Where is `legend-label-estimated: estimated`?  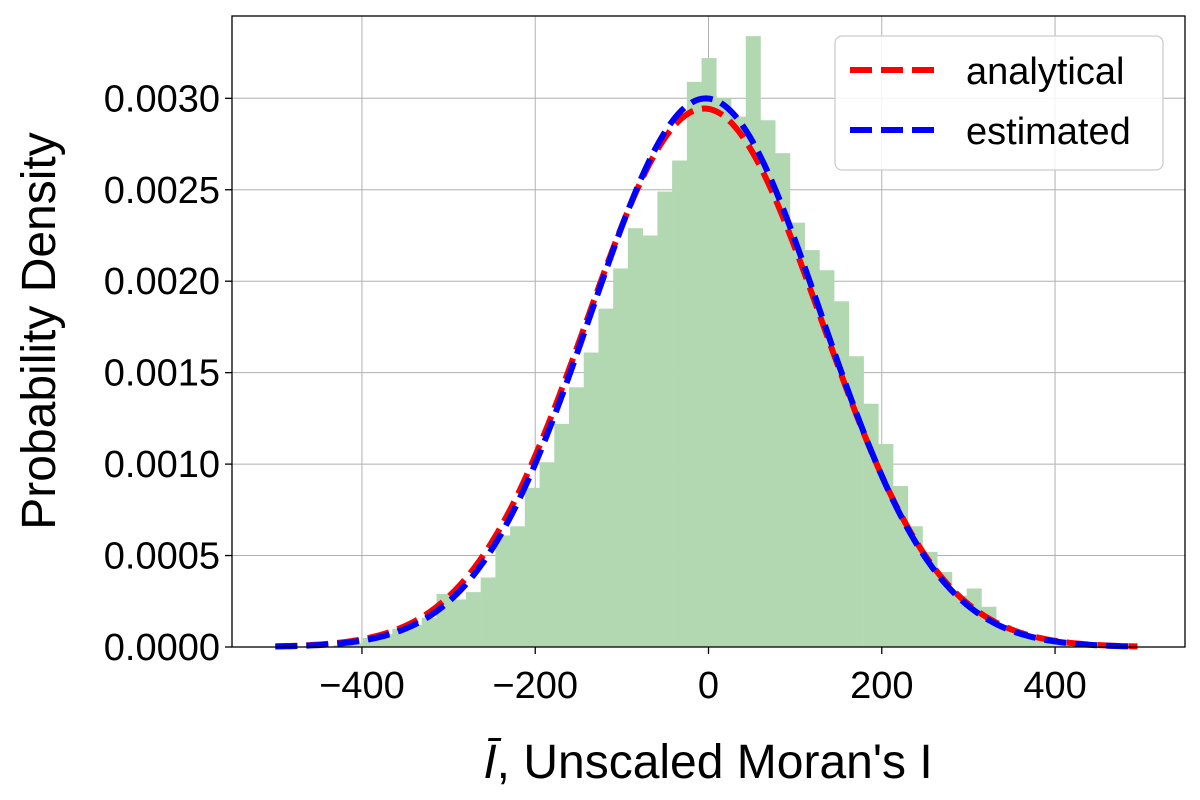
legend-label-estimated: estimated is located at coordinates (1048, 132).